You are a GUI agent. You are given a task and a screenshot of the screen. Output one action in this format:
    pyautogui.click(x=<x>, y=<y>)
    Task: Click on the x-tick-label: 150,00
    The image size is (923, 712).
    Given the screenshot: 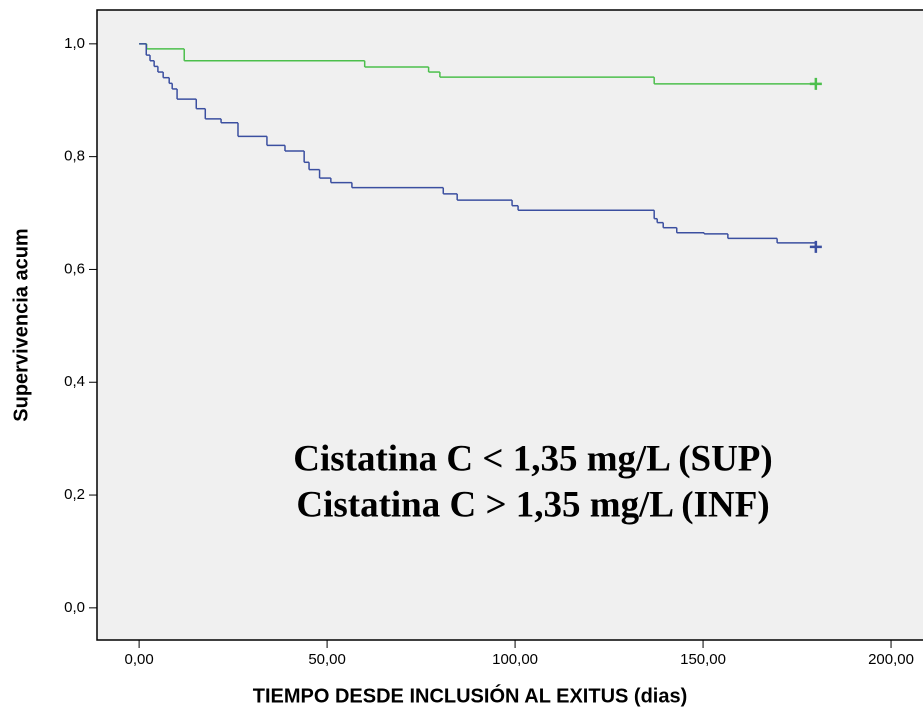 What is the action you would take?
    pyautogui.click(x=703, y=659)
    